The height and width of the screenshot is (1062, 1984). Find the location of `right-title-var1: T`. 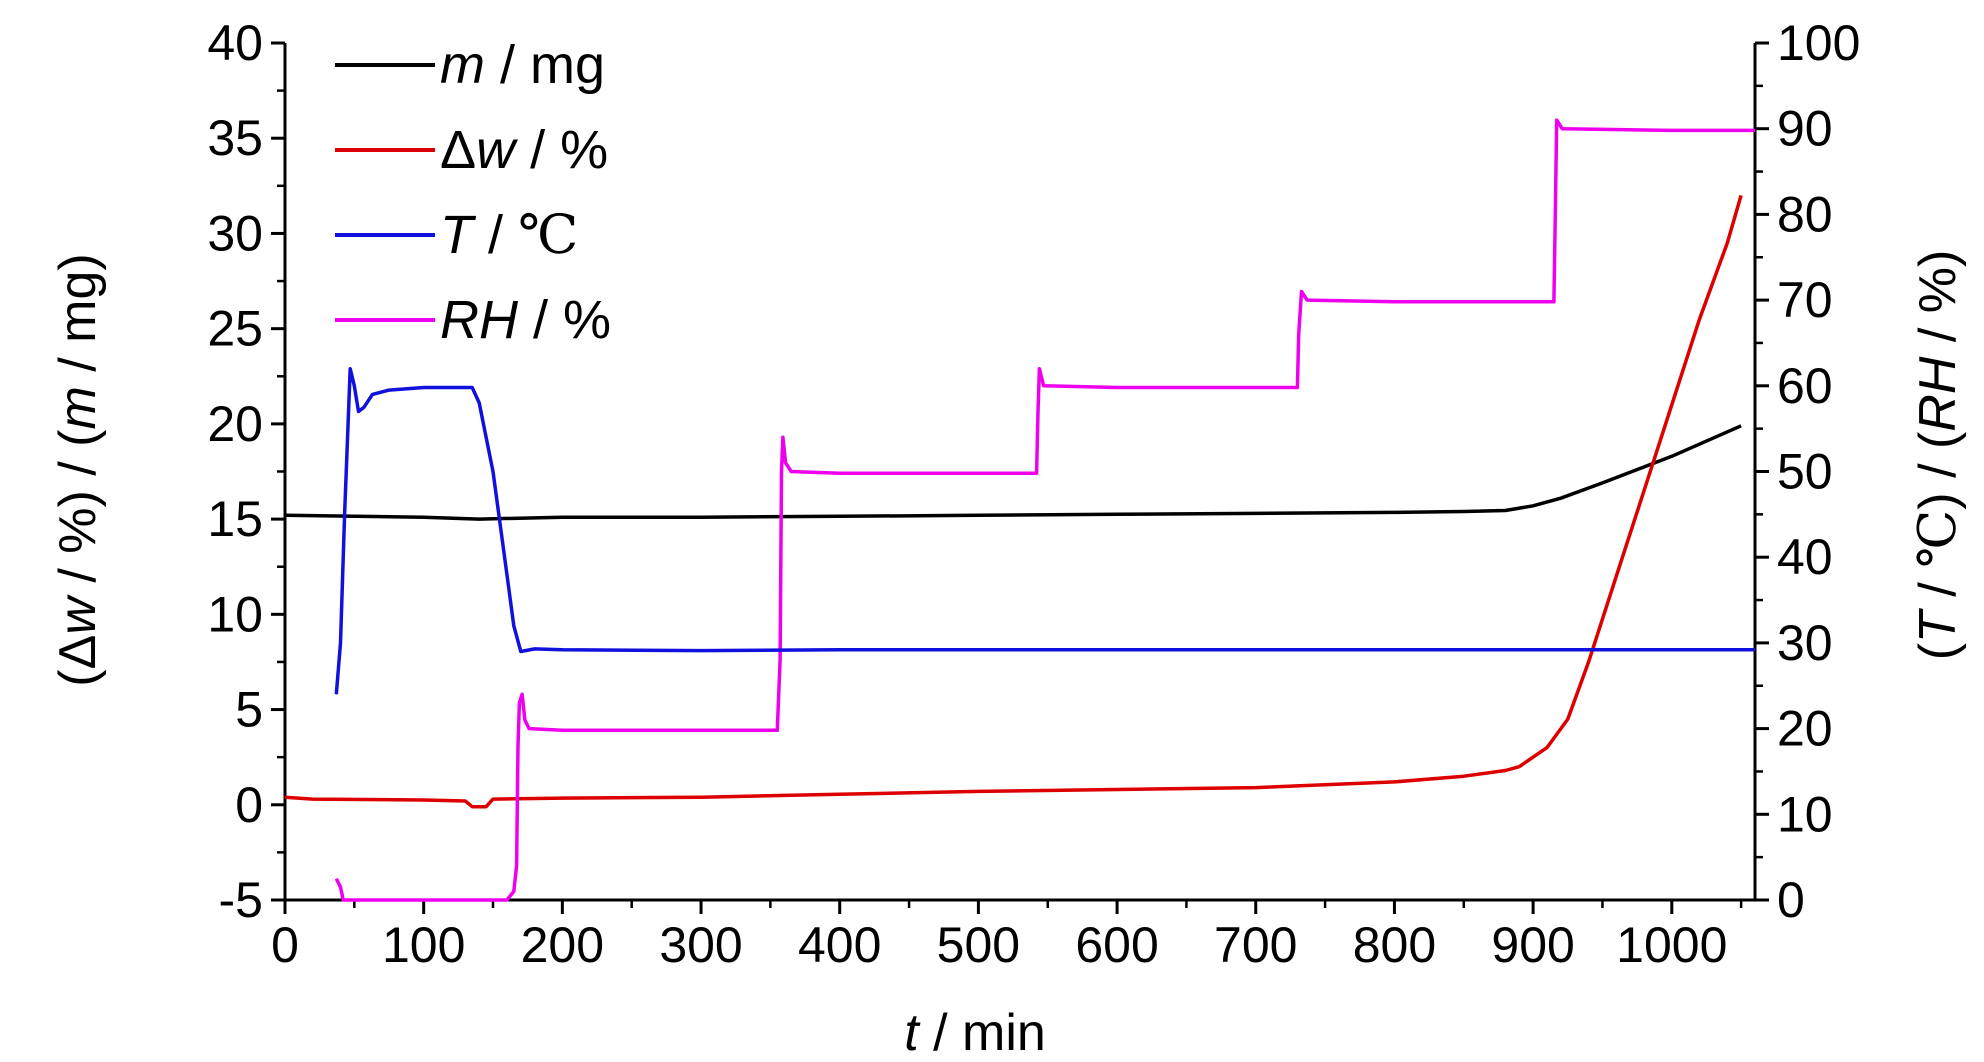

right-title-var1: T is located at coordinates (1938, 625).